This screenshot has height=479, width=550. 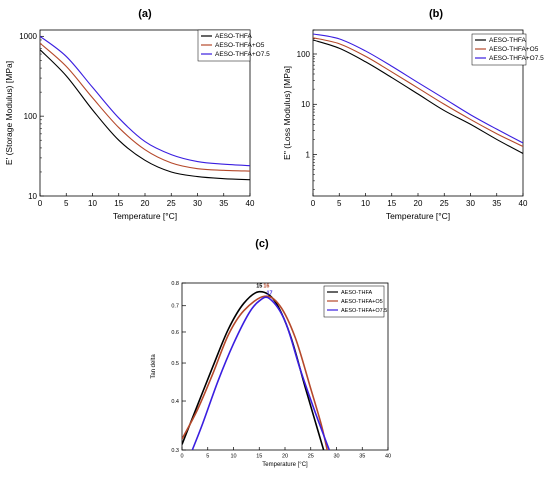 What do you see at coordinates (287, 113) in the screenshot?
I see `y-axis-label: E'' (Loss Modulus) [MPa]` at bounding box center [287, 113].